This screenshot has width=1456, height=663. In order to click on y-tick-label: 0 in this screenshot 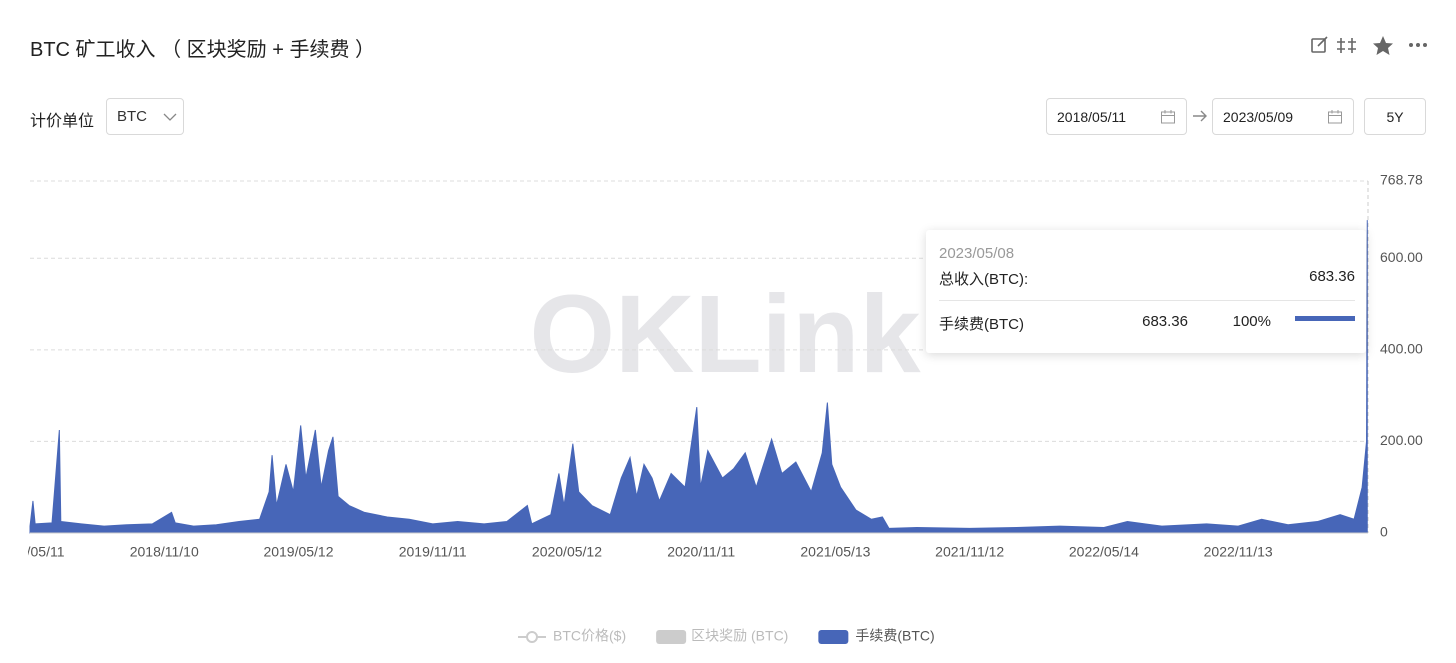, I will do `click(1384, 532)`.